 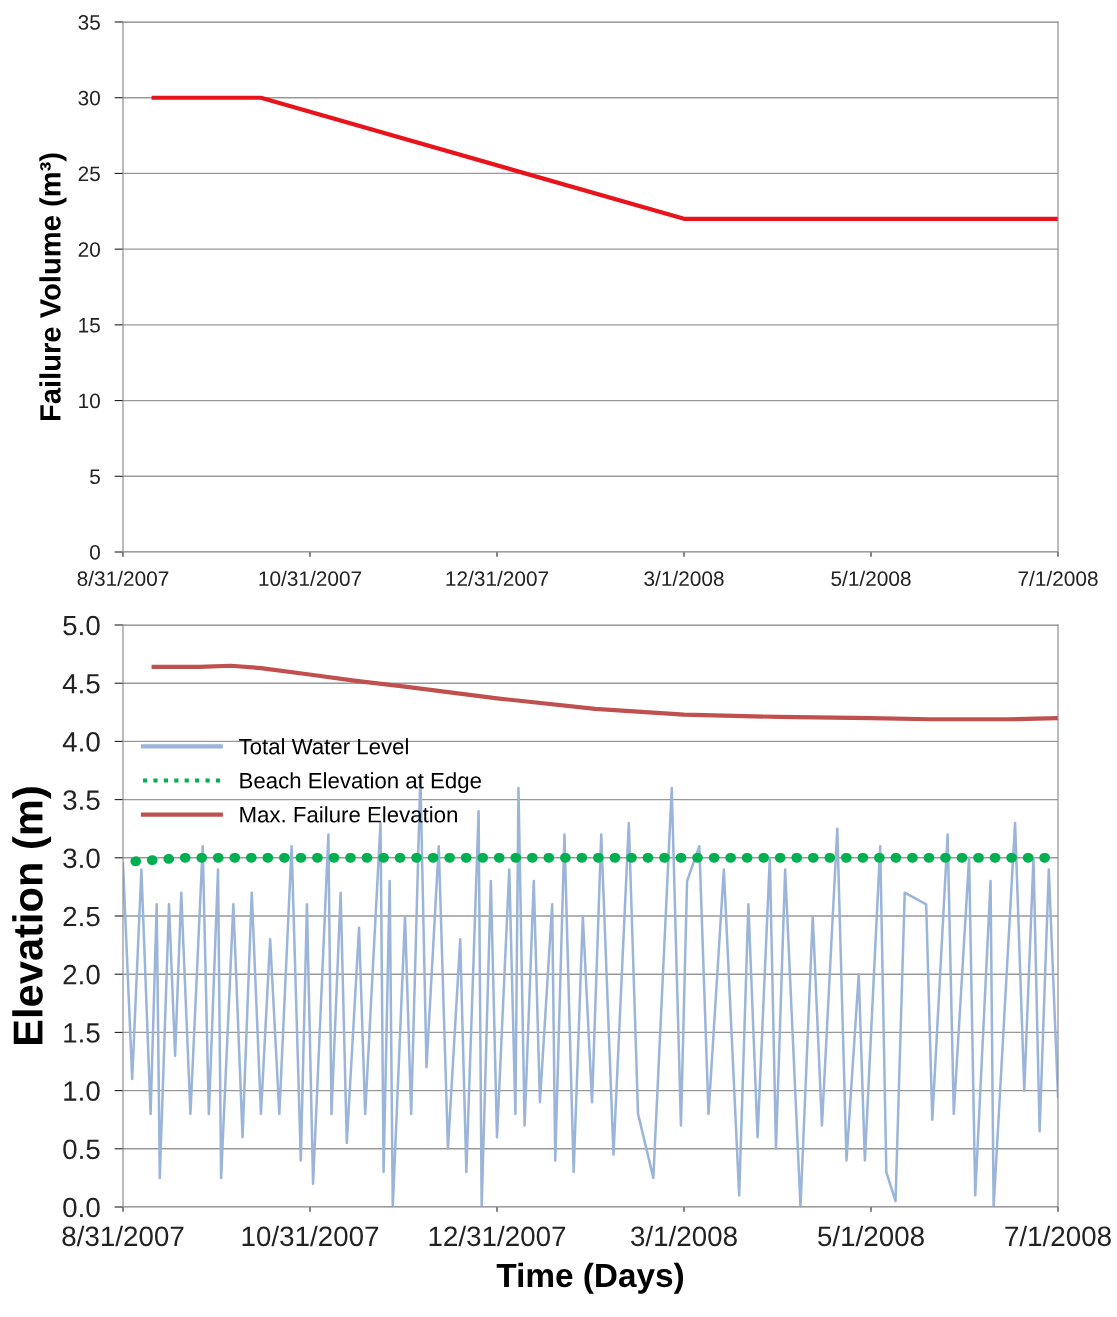 I want to click on y-tick-label: 1.0, so click(x=82, y=1091).